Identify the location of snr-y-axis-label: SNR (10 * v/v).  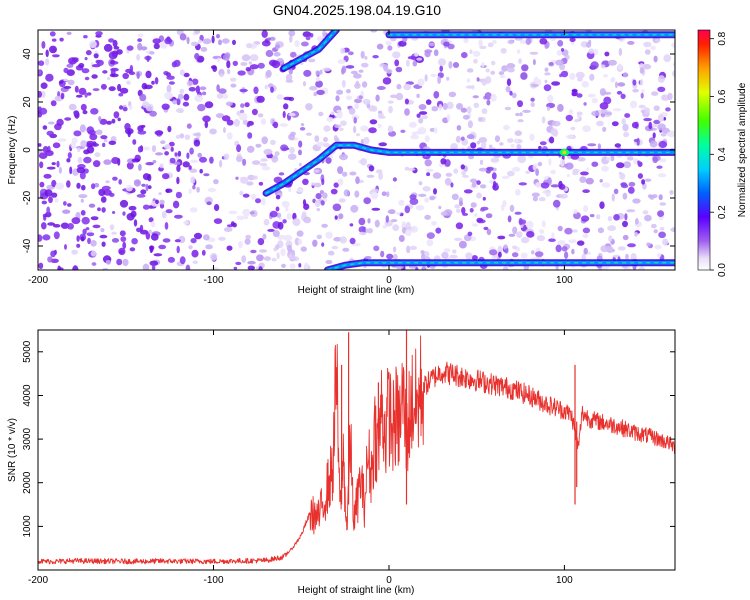
(12, 450).